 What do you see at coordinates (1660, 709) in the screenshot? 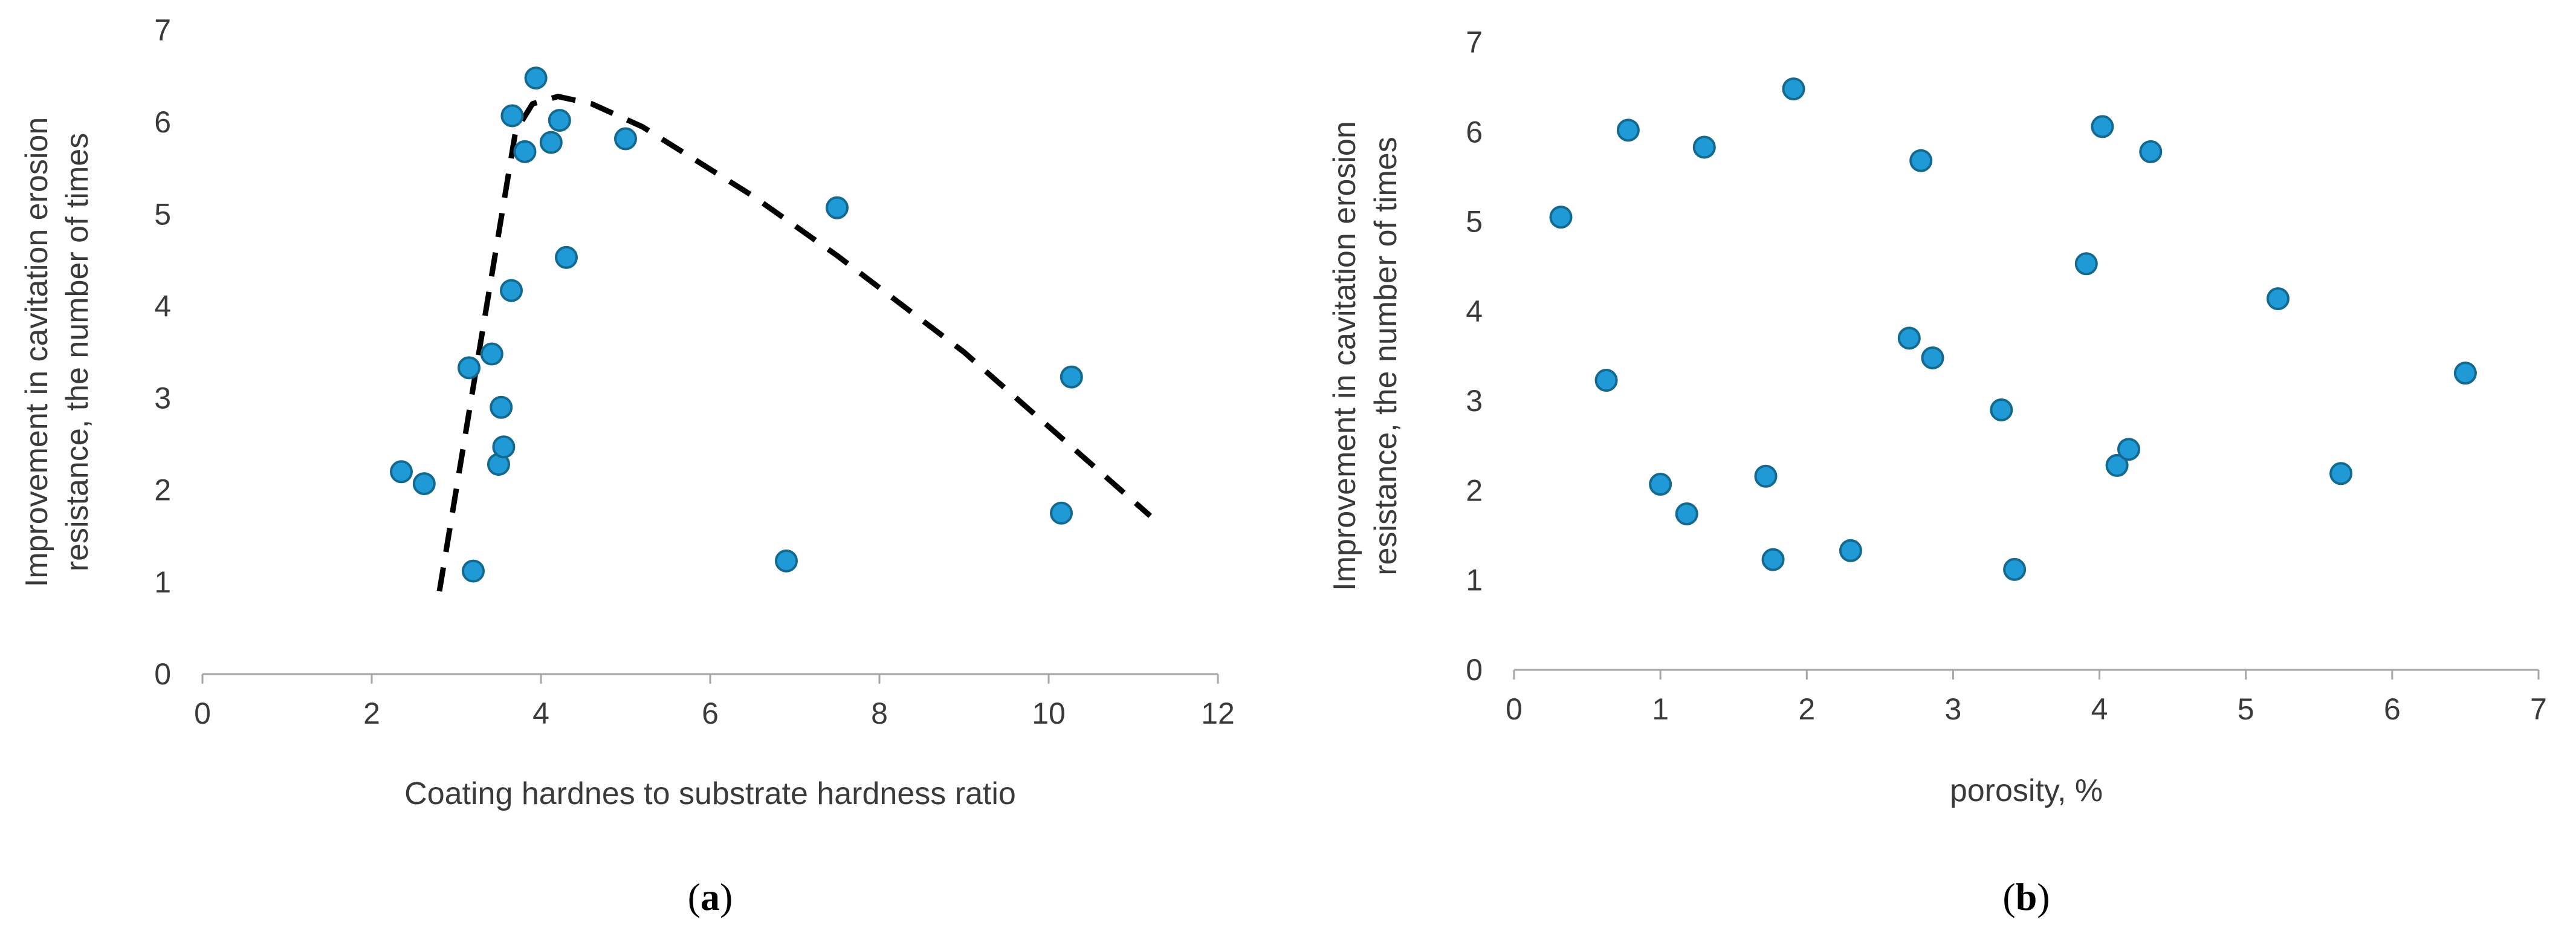
I see `panel-b-x-tick-label: 1` at bounding box center [1660, 709].